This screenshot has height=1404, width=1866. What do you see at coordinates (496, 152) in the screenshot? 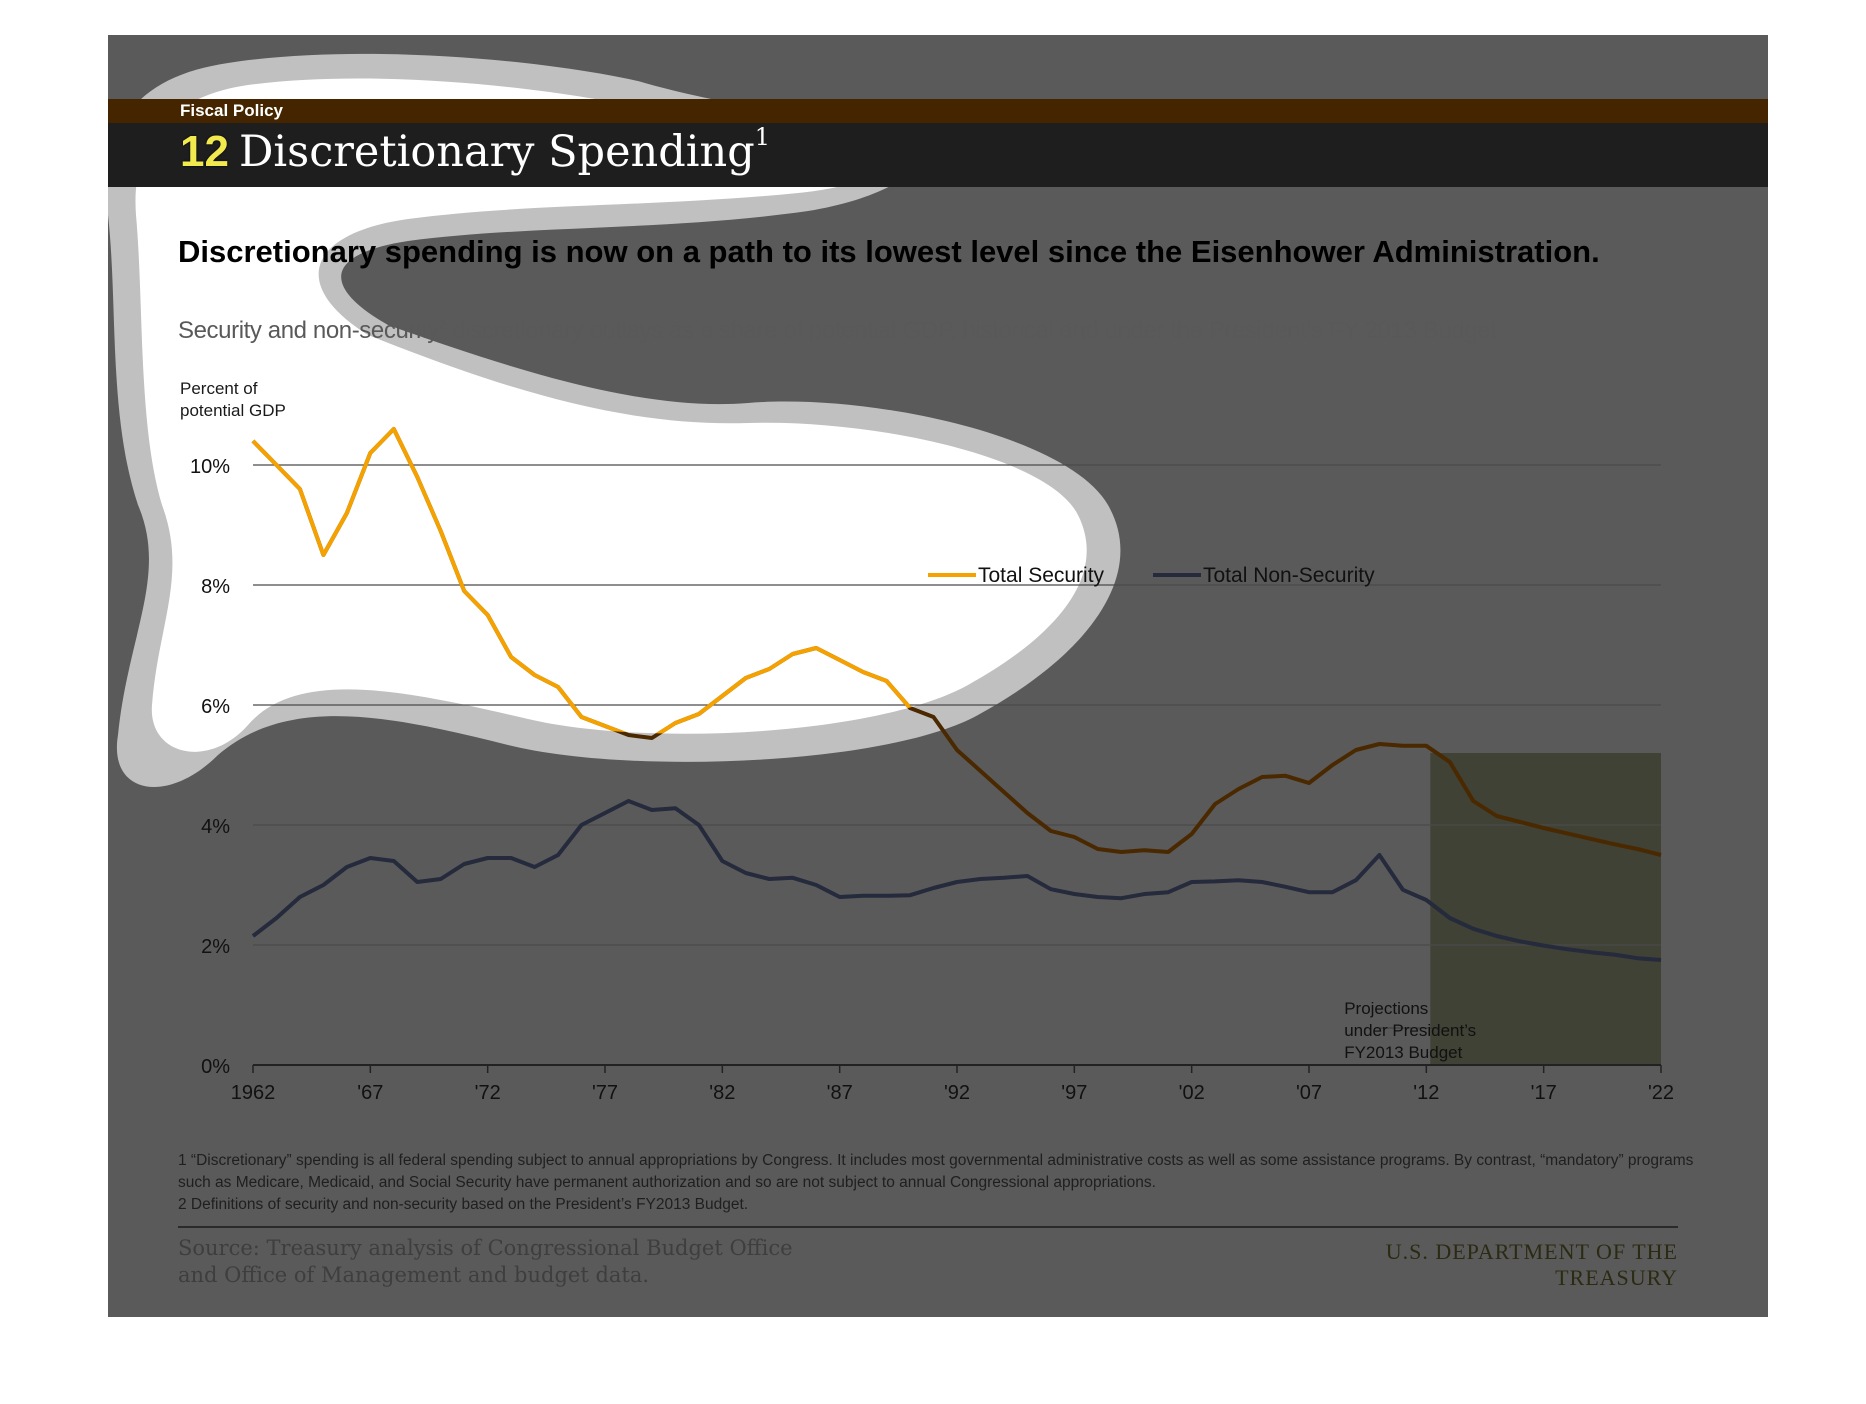
I see `page-title-text: Discretionary Spending` at bounding box center [496, 152].